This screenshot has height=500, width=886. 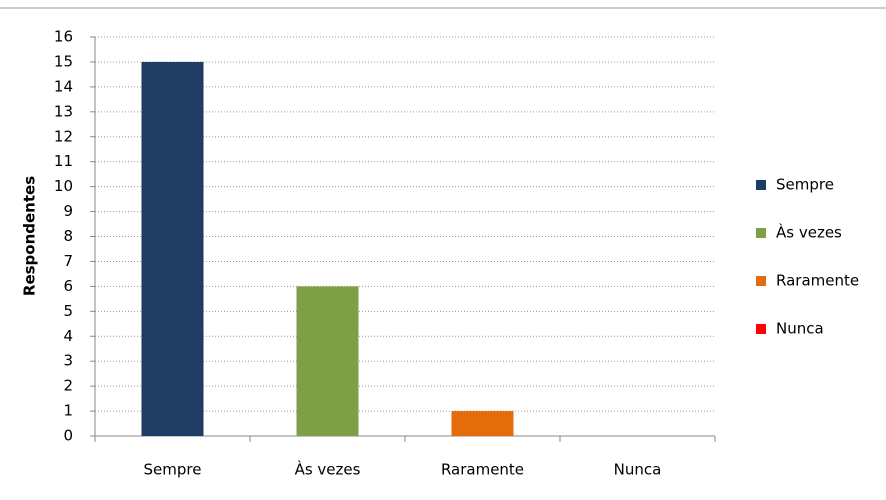 What do you see at coordinates (638, 470) in the screenshot?
I see `x-tick-label: Nunca` at bounding box center [638, 470].